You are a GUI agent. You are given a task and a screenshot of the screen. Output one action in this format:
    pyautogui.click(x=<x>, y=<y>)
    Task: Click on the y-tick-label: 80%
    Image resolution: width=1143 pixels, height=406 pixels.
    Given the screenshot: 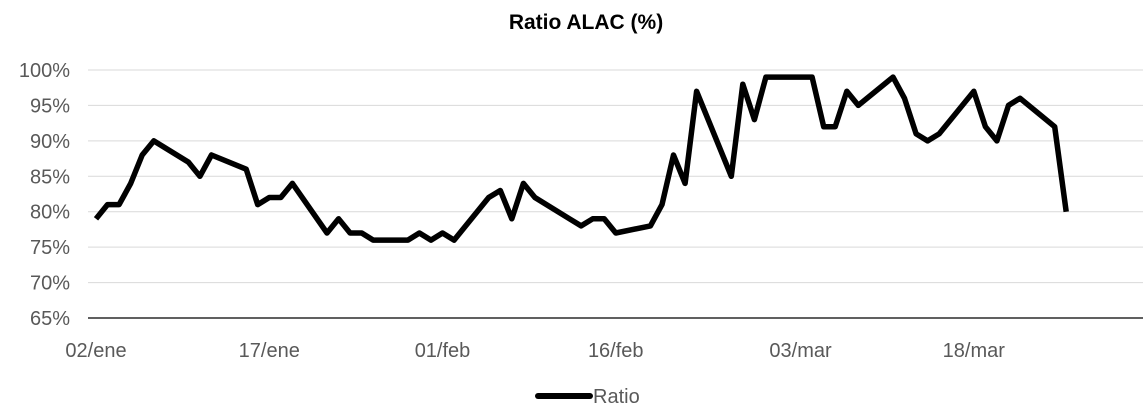 What is the action you would take?
    pyautogui.click(x=50, y=213)
    